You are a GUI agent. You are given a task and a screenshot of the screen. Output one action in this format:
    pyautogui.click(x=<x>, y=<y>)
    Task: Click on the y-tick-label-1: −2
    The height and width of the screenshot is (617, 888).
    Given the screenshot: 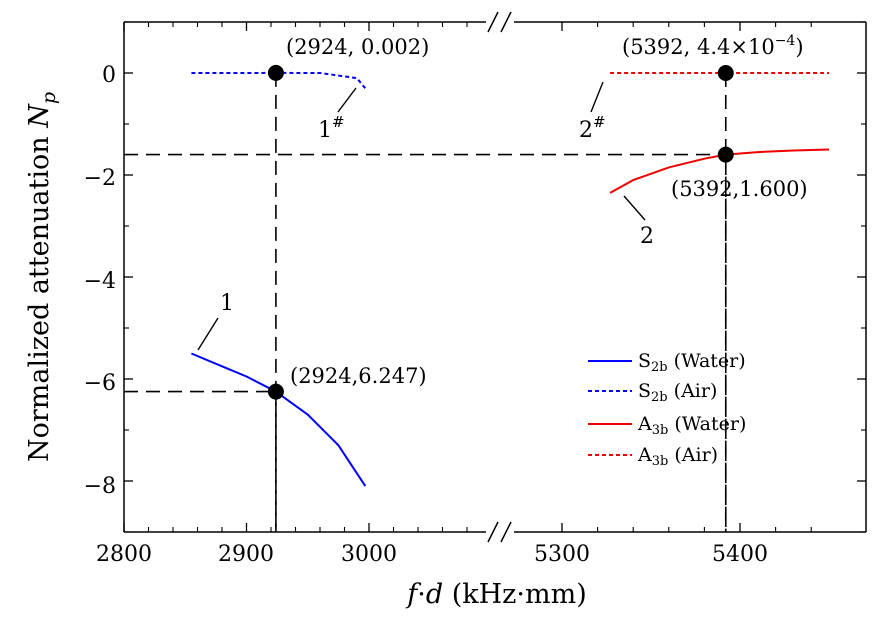 What is the action you would take?
    pyautogui.click(x=100, y=178)
    